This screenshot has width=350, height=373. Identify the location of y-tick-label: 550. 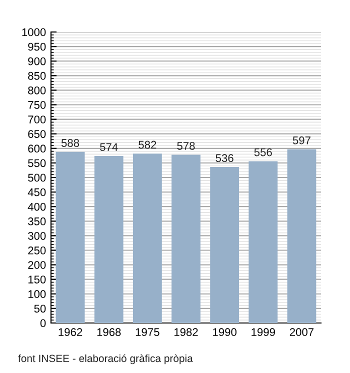
(37, 163).